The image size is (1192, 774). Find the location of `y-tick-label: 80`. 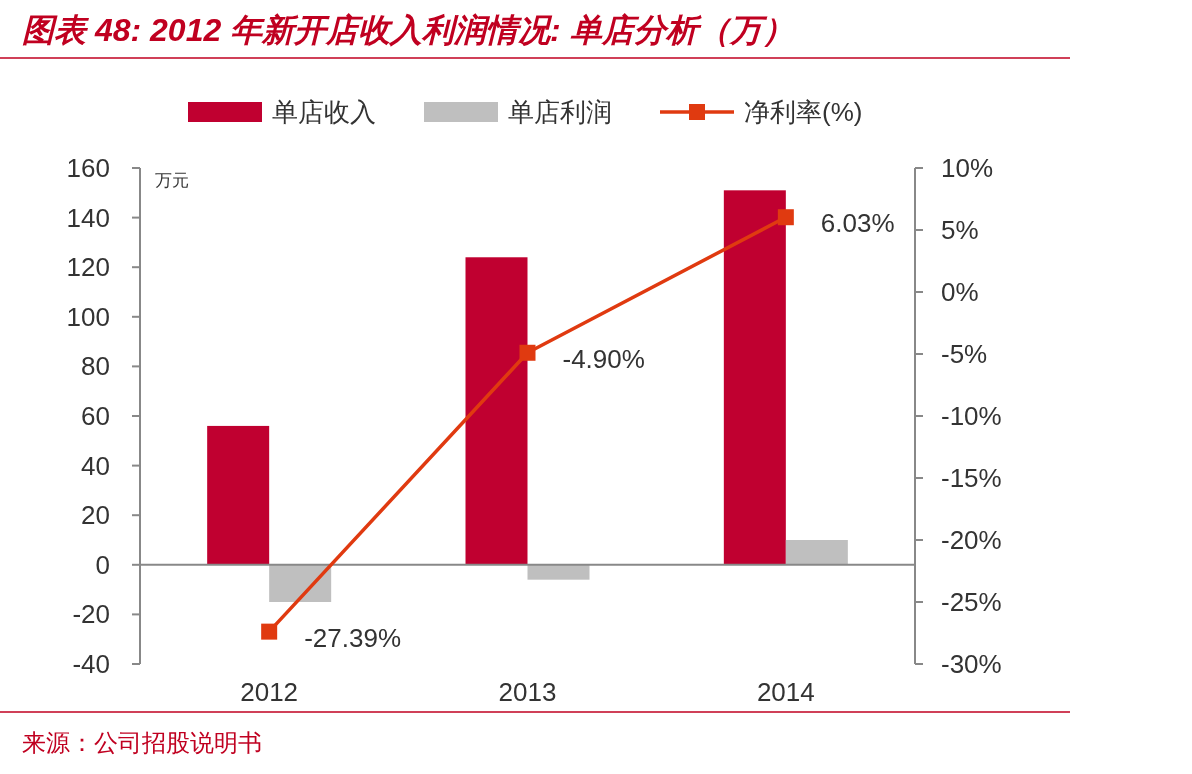

y-tick-label: 80 is located at coordinates (95, 366).